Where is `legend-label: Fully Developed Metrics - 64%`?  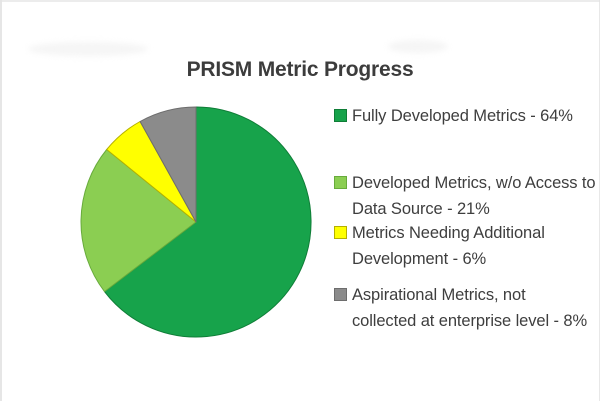
legend-label: Fully Developed Metrics - 64% is located at coordinates (462, 116).